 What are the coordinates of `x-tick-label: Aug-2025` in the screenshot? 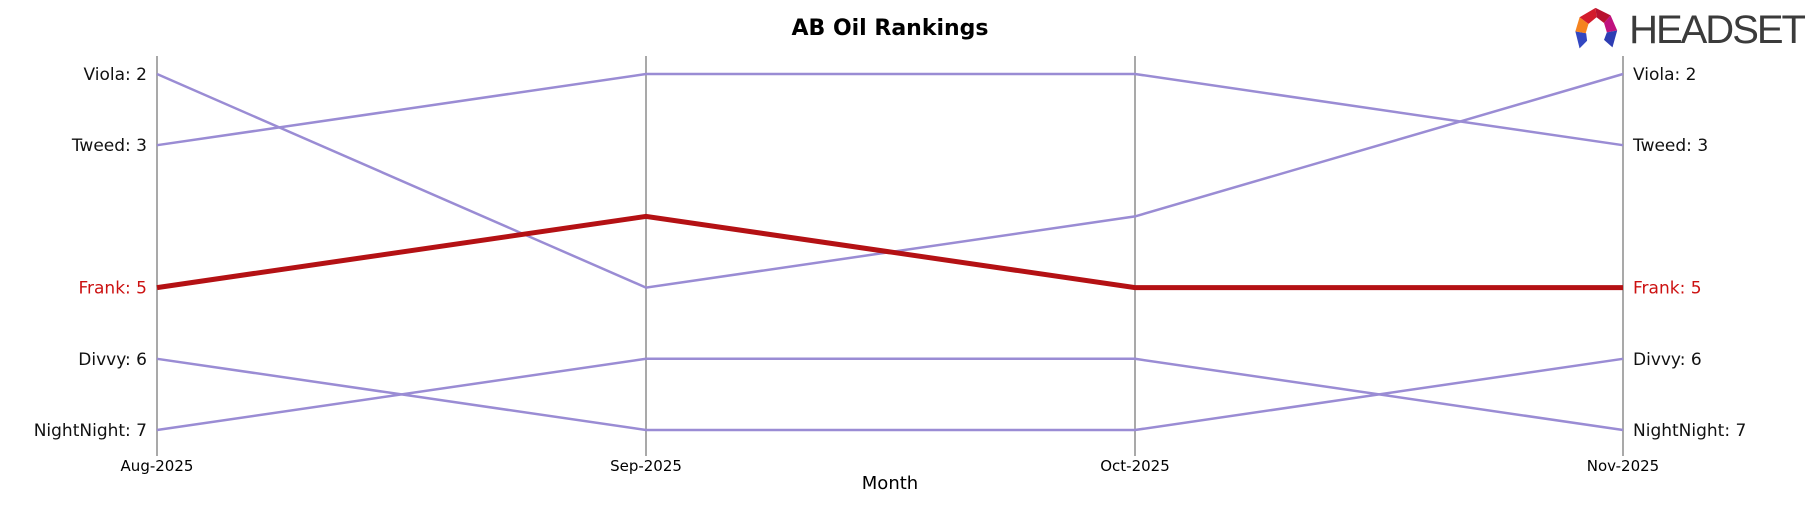 It's located at (157, 466).